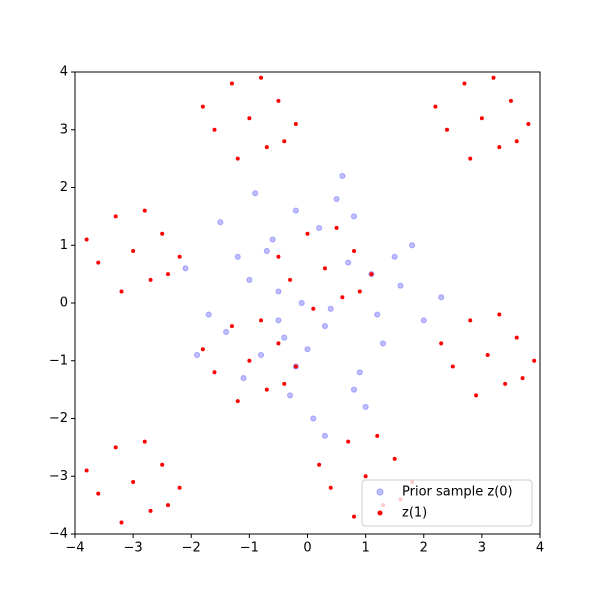 The height and width of the screenshot is (604, 600). Describe the element at coordinates (58, 534) in the screenshot. I see `y-tick-label: −4` at that location.